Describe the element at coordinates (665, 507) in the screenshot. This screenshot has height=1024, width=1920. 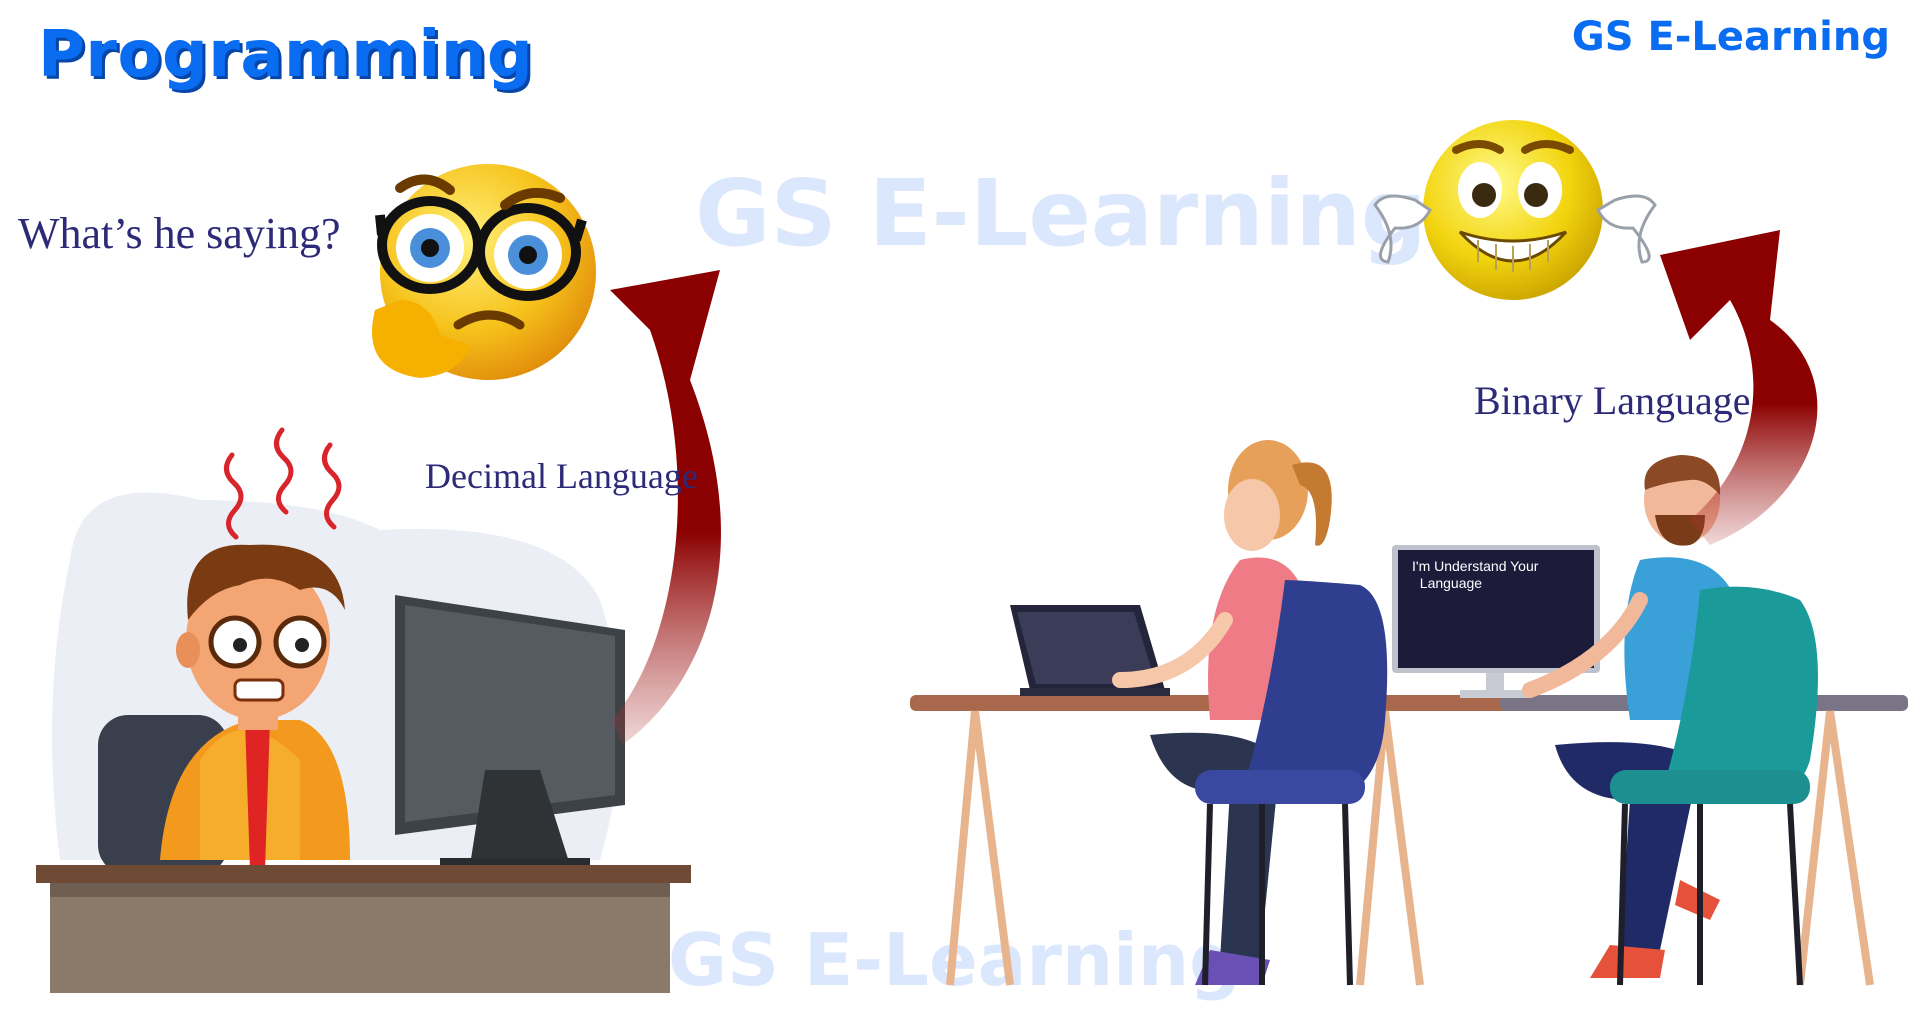
I see `decimal-arrow-icon` at that location.